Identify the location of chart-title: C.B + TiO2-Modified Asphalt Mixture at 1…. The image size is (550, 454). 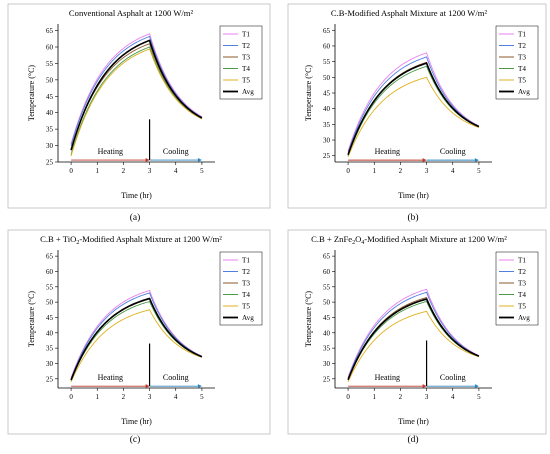
(131, 240).